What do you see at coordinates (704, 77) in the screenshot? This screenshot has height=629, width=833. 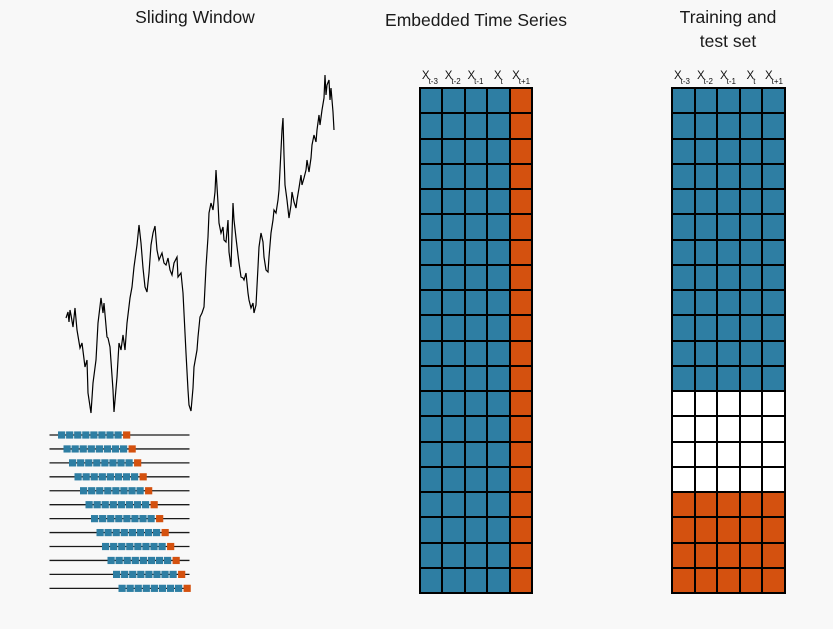 I see `column-header-label: Xt-2` at bounding box center [704, 77].